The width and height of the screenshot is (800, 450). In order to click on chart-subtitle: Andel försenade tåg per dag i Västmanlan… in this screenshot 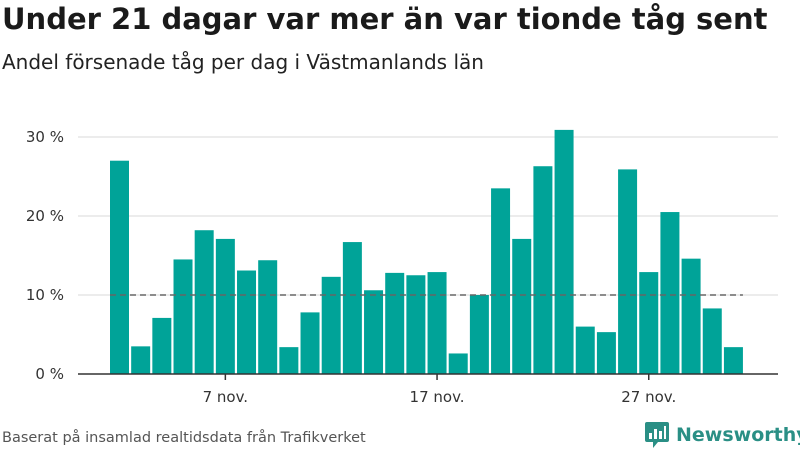, I will do `click(243, 62)`.